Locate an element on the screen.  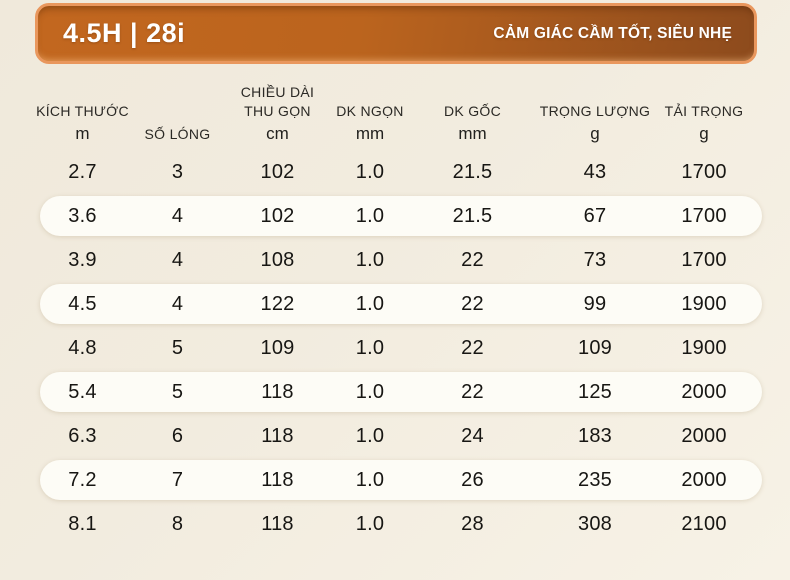
table-cell: 73 is located at coordinates (595, 259).